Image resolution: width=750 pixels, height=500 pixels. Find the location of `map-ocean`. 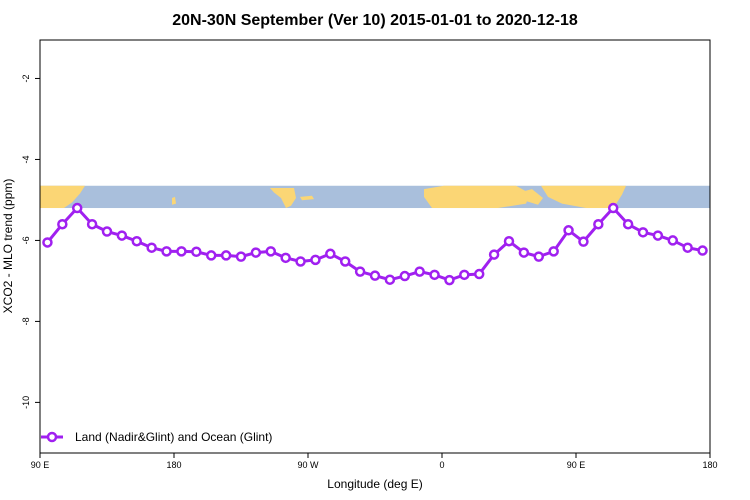

map-ocean is located at coordinates (375, 197).